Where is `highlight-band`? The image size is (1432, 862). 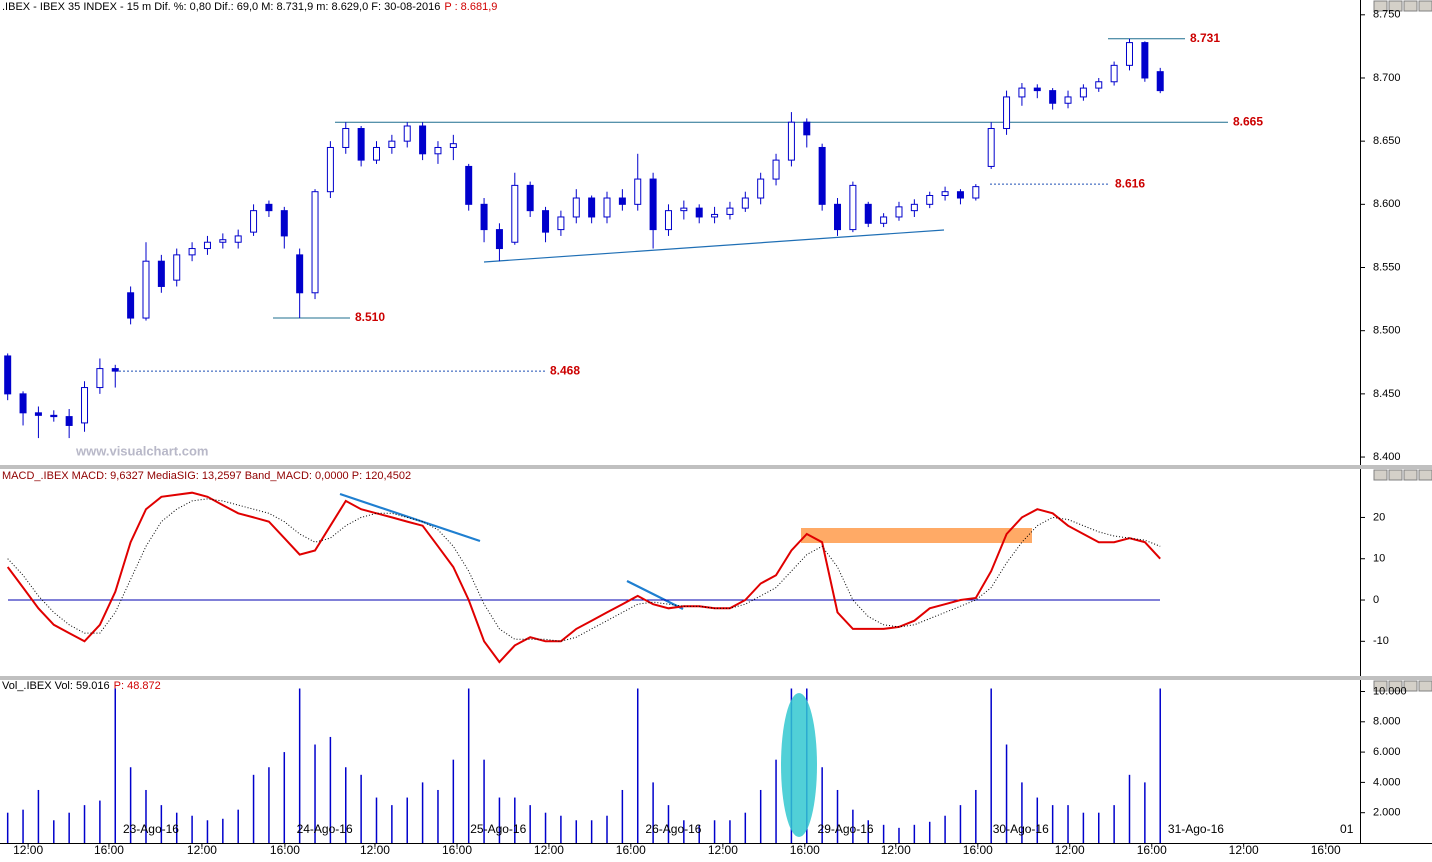
highlight-band is located at coordinates (916, 535).